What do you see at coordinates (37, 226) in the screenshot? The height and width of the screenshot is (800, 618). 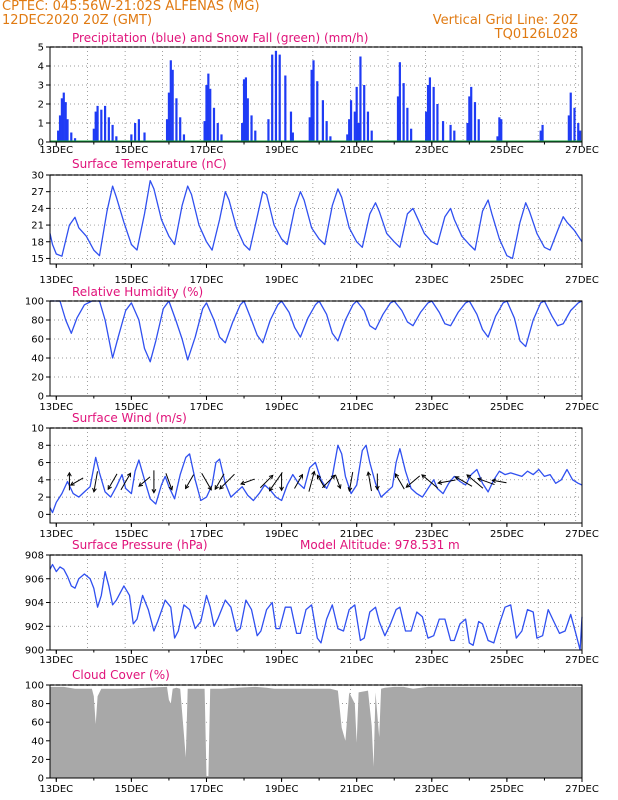 I see `temperature-ytick-label: 21` at bounding box center [37, 226].